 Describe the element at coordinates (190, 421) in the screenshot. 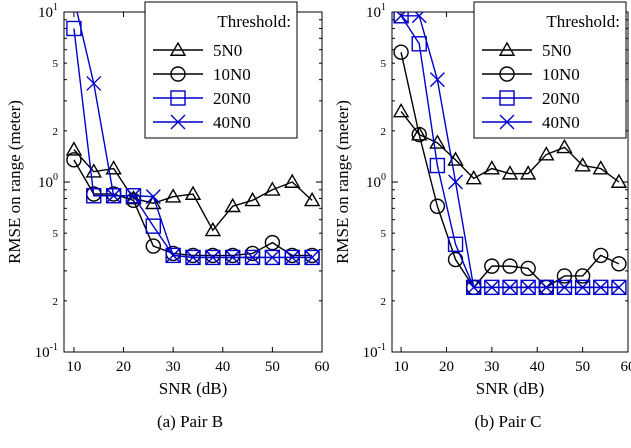

I see `panel-caption: (a) Pair B` at that location.